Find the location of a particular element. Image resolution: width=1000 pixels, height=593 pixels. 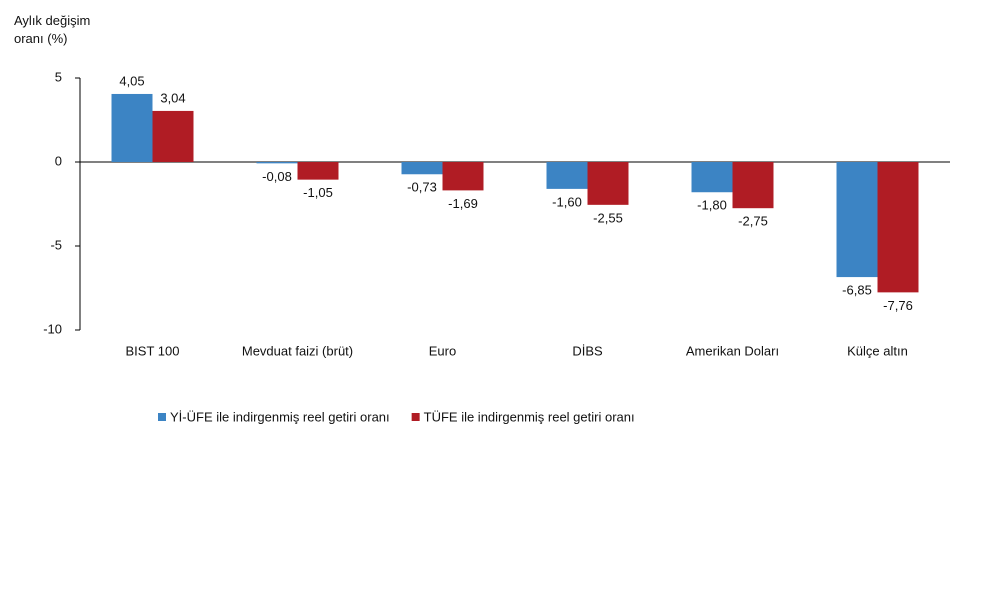

value-label: -1,80 is located at coordinates (712, 205).